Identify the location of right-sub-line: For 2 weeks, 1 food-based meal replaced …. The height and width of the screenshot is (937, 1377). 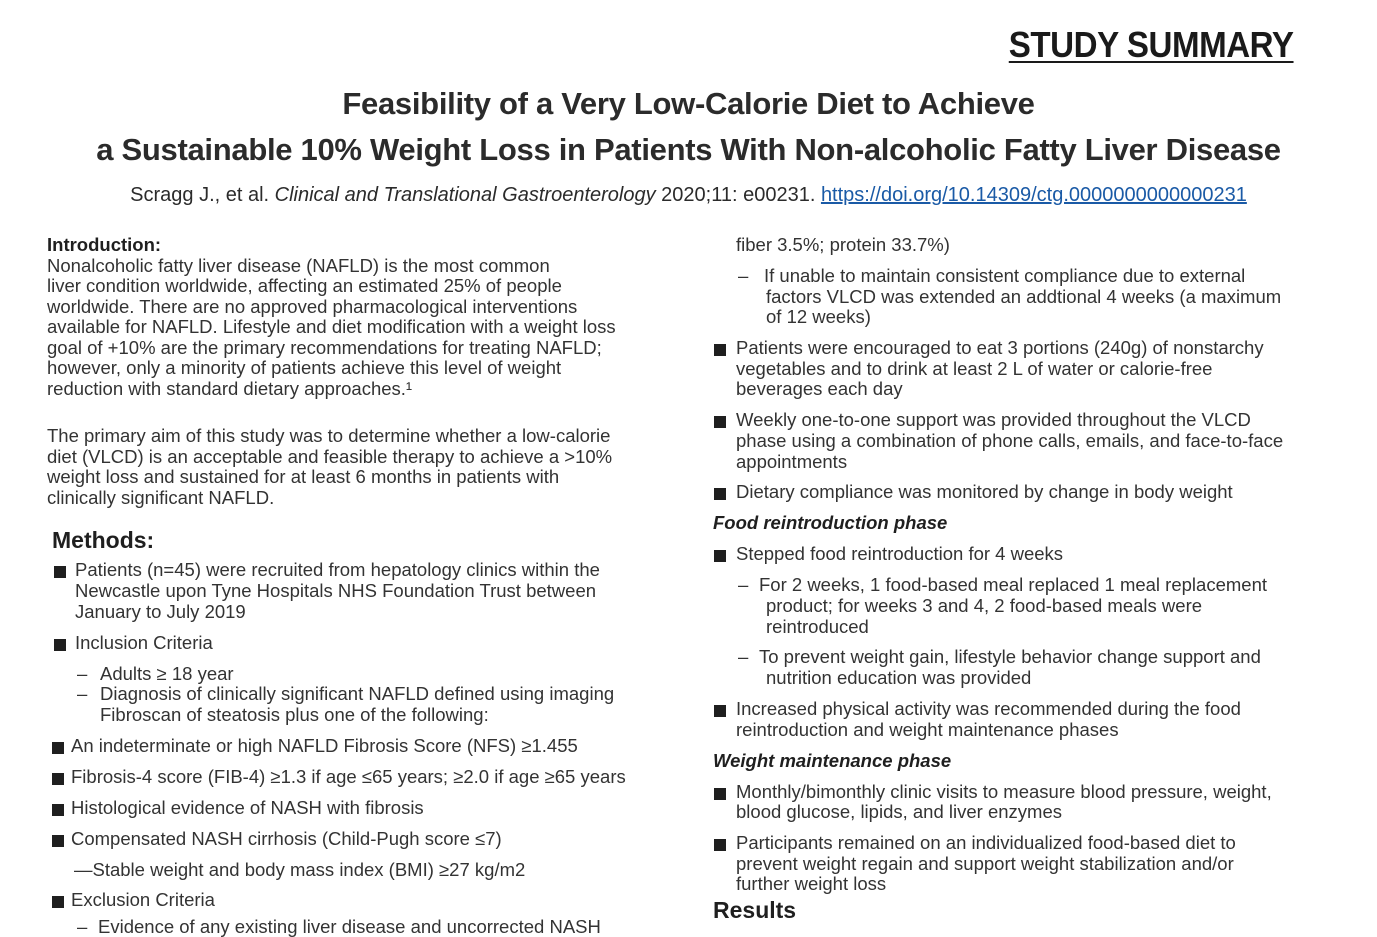
(1013, 584).